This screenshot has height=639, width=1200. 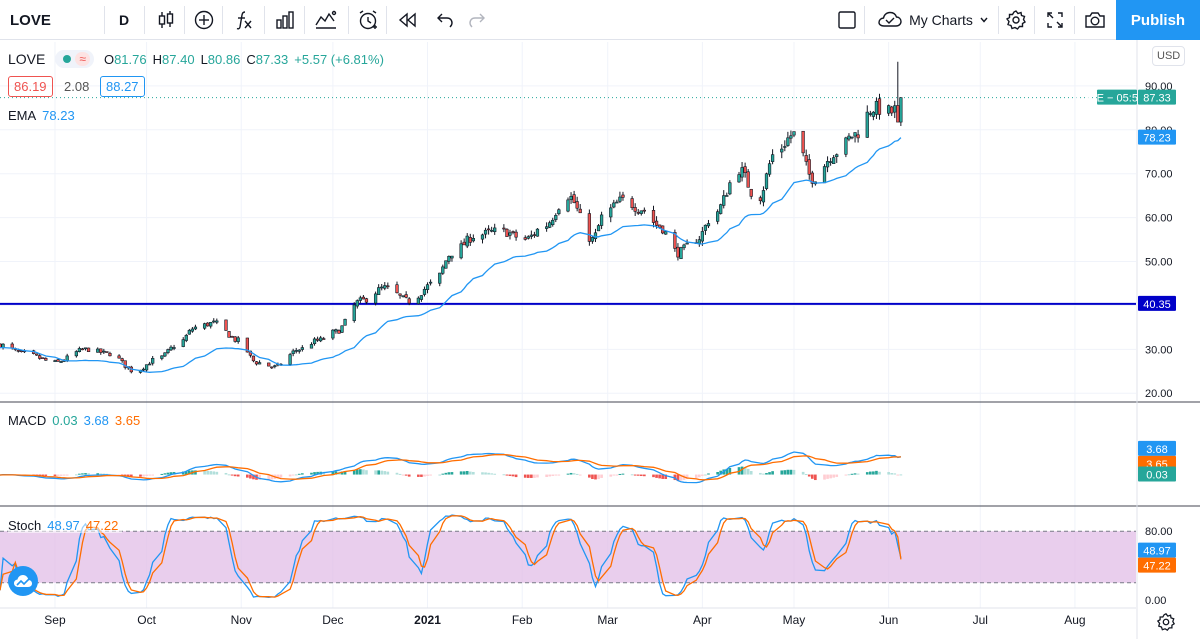 I want to click on functions-button, so click(x=244, y=20).